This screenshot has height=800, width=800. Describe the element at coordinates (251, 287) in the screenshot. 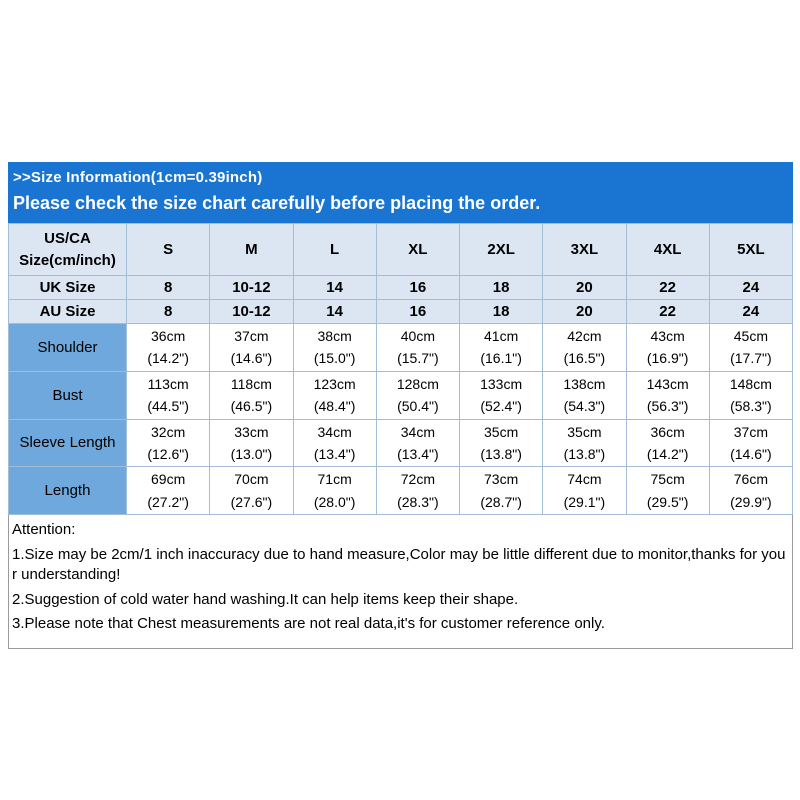

I see `uk-size-value: 10-12` at that location.